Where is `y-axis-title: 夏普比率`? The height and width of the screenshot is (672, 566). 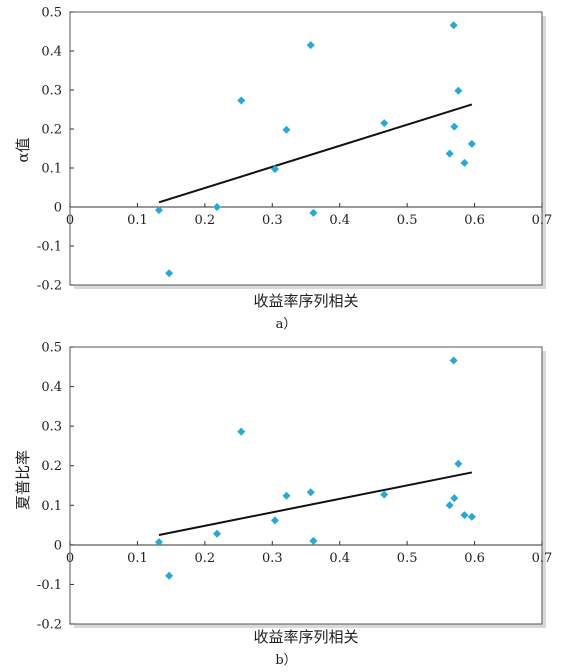
y-axis-title: 夏普比率 is located at coordinates (23, 480).